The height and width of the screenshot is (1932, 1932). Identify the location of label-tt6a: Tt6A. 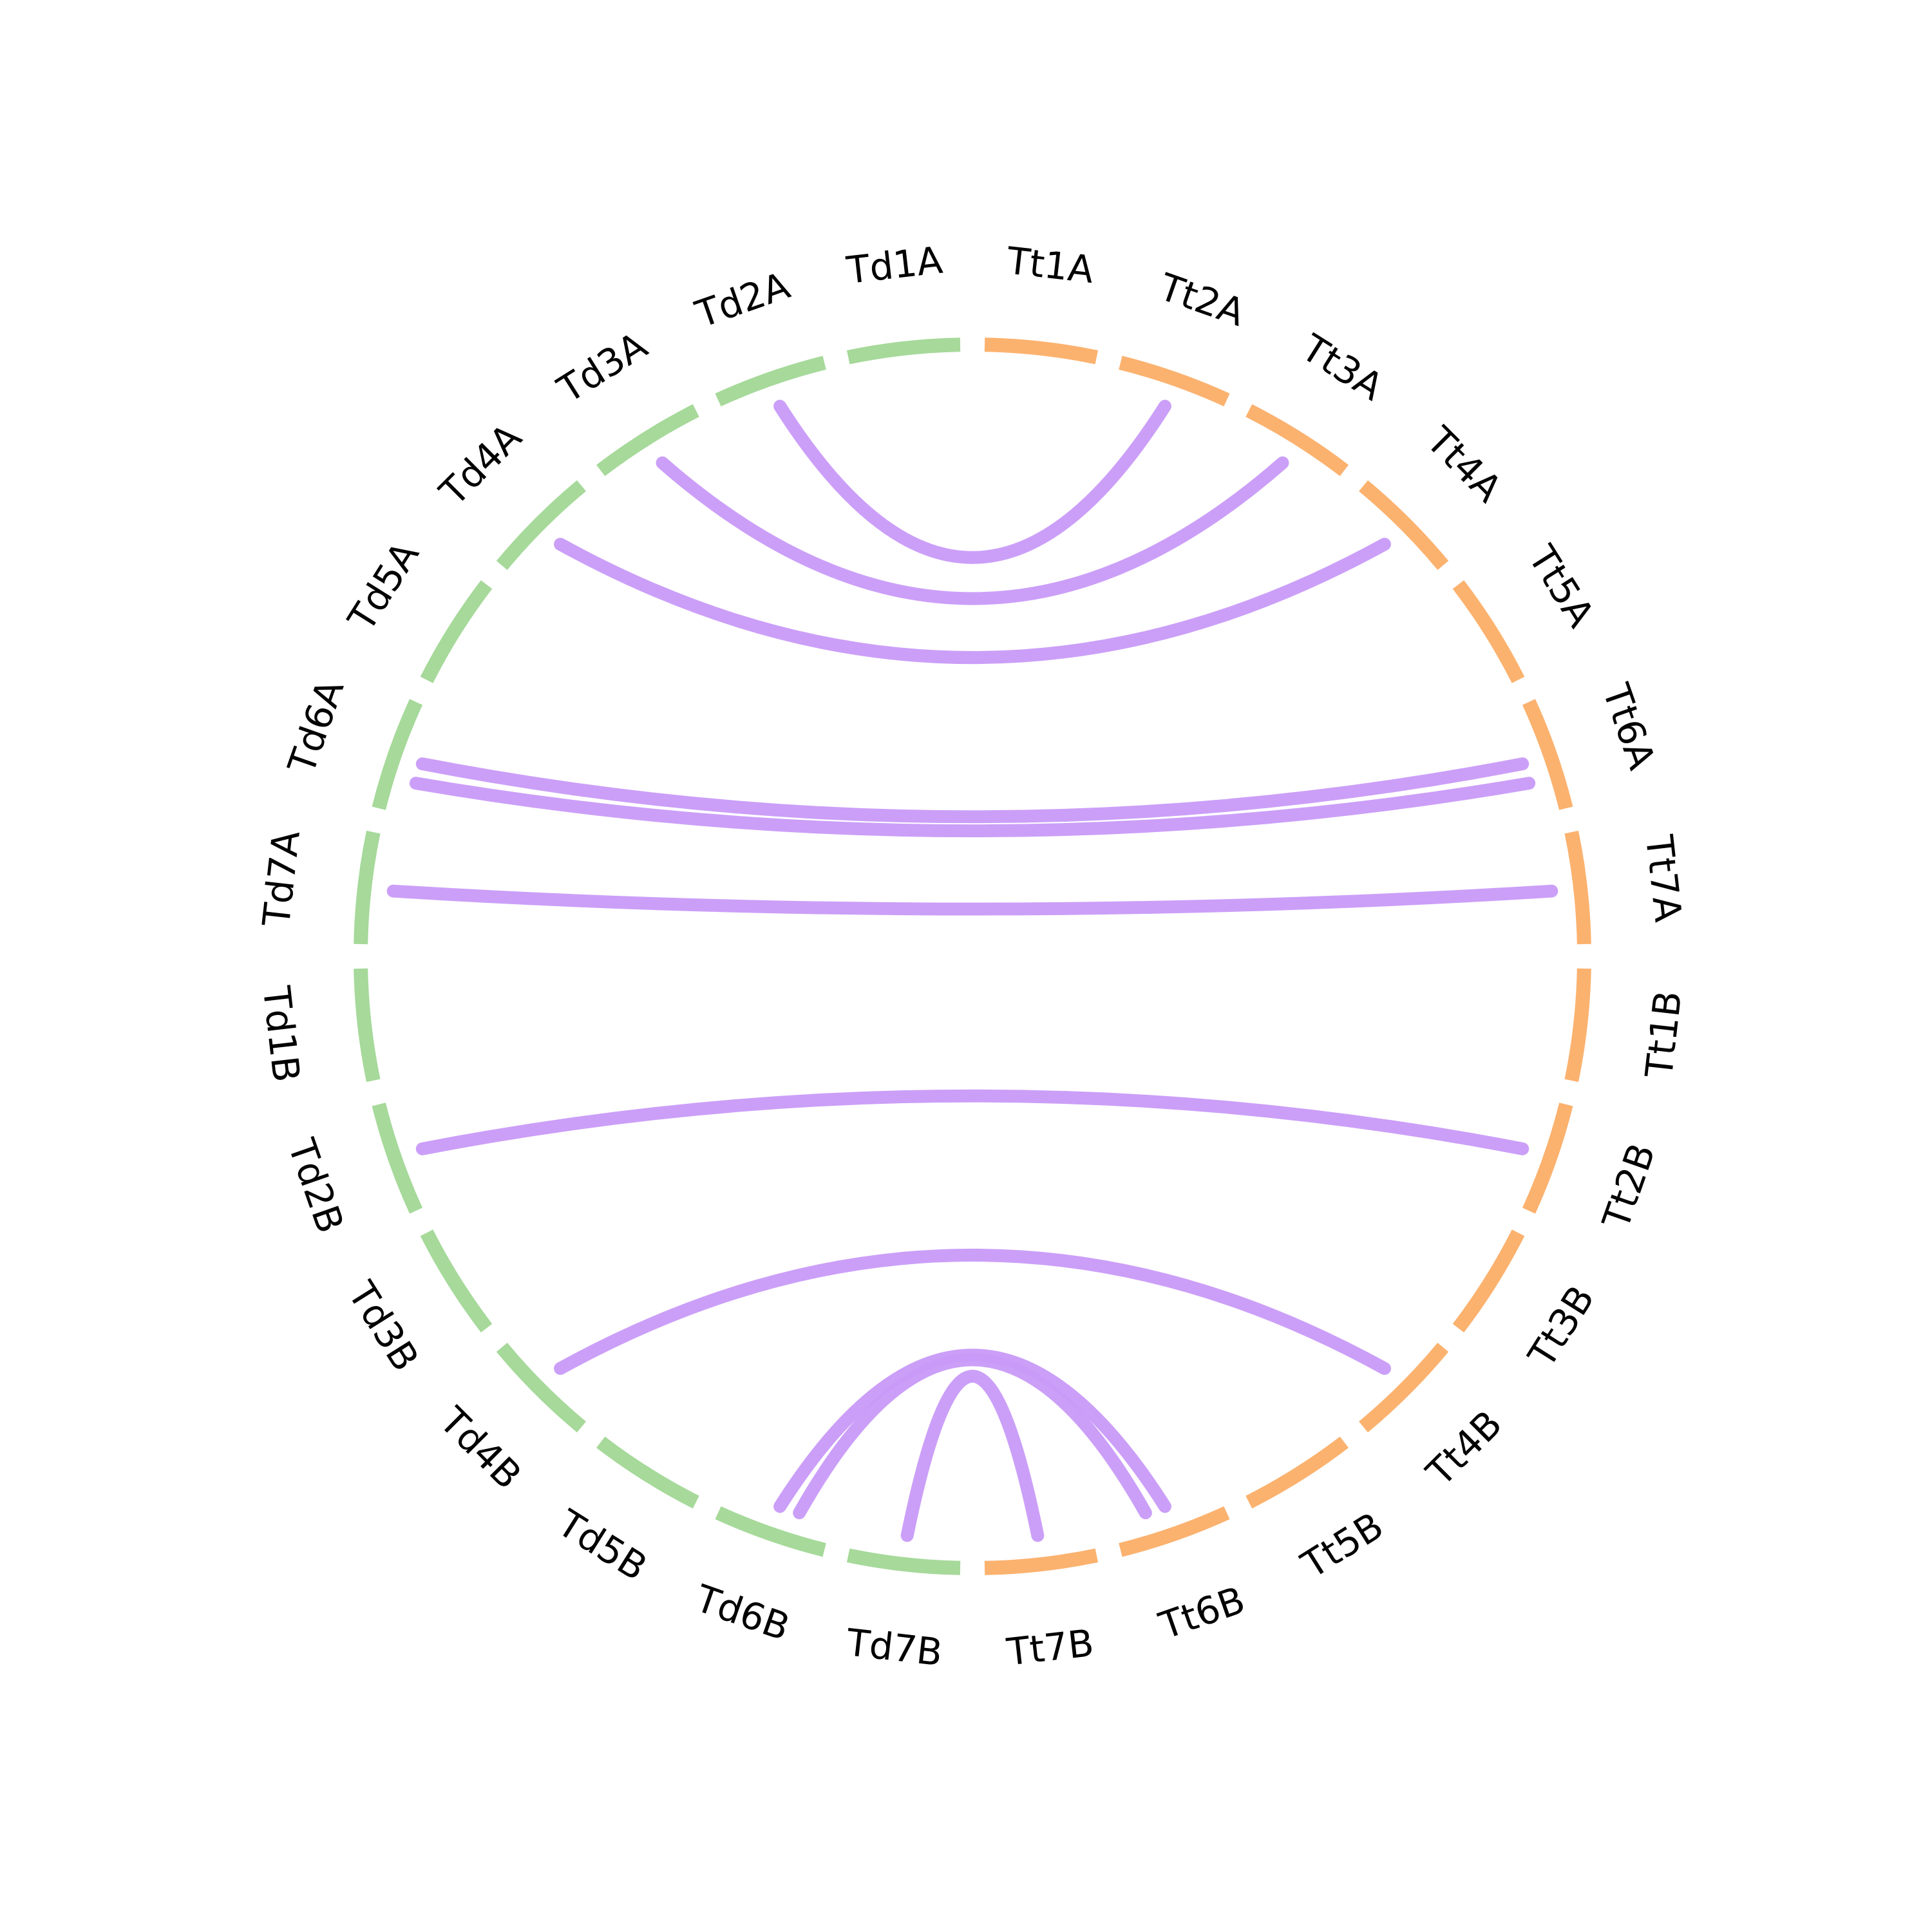
(1629, 726).